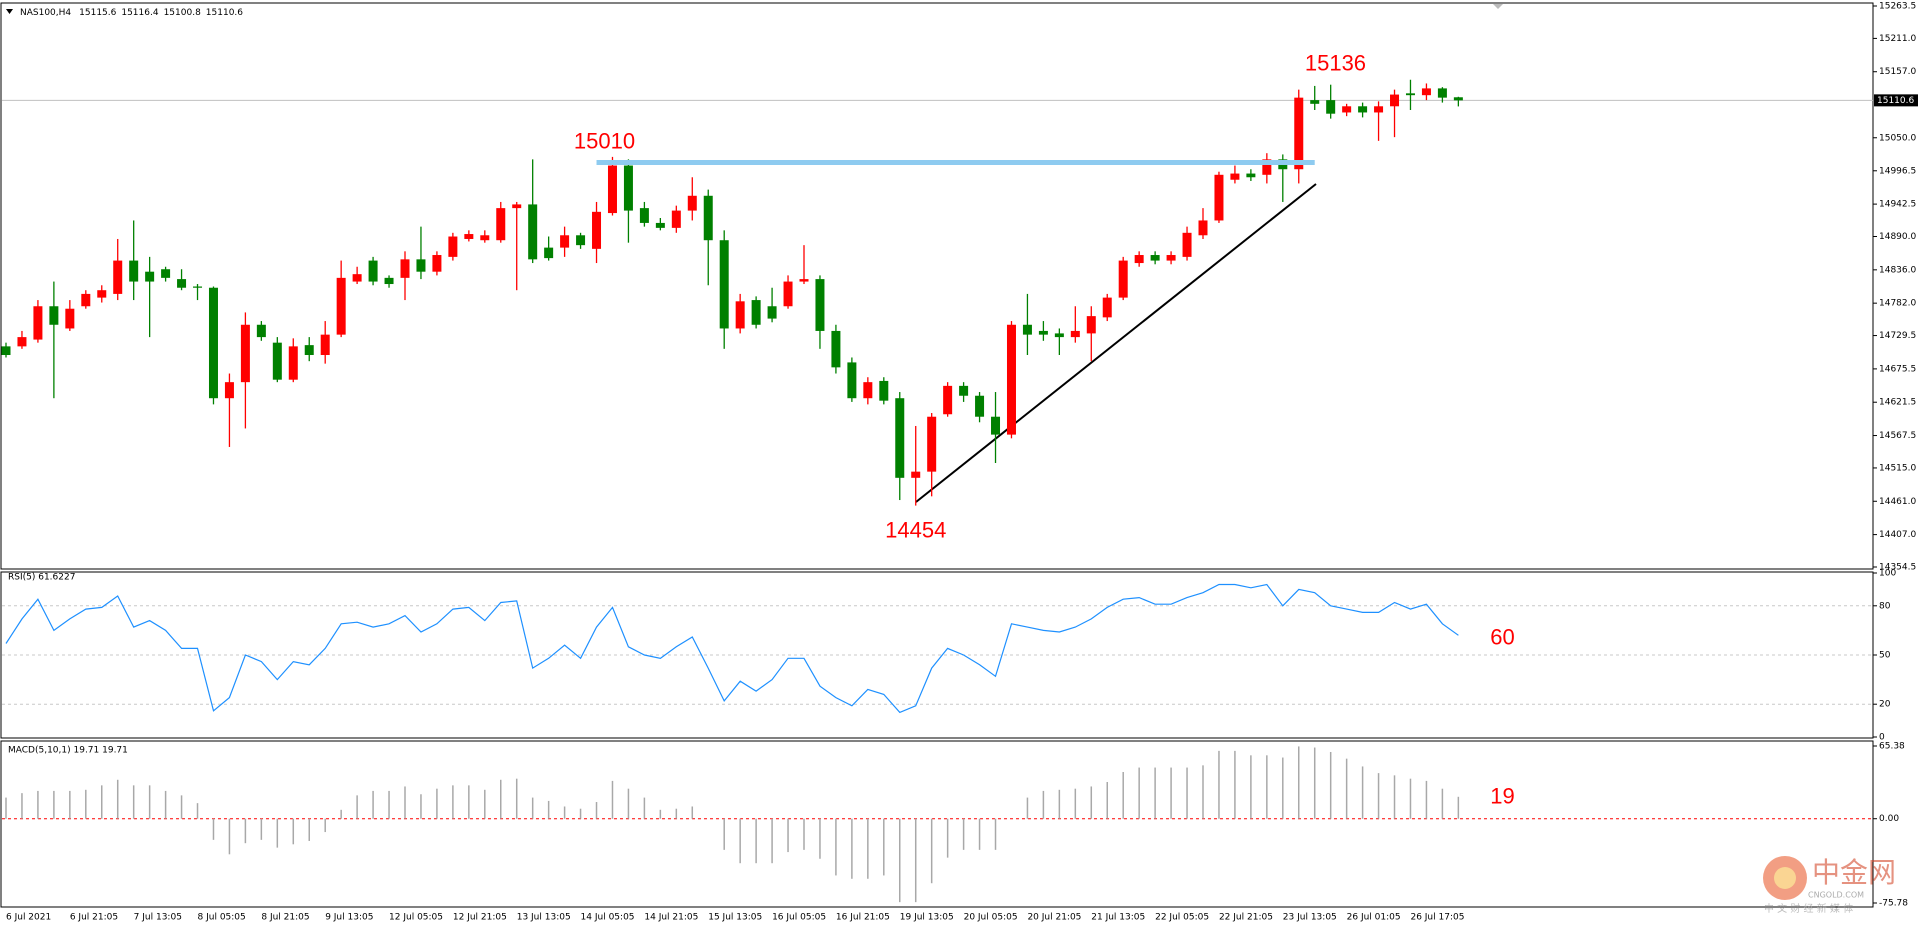 The height and width of the screenshot is (927, 1920). What do you see at coordinates (1836, 895) in the screenshot?
I see `watermark-site: CNGOLD.COM` at bounding box center [1836, 895].